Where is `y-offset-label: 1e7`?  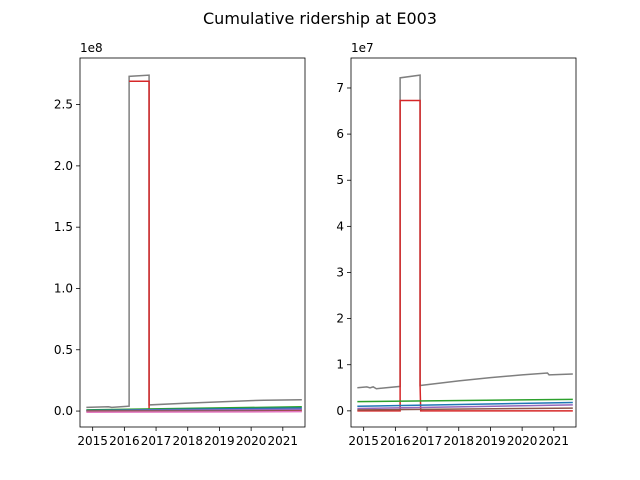
y-offset-label: 1e7 is located at coordinates (362, 48).